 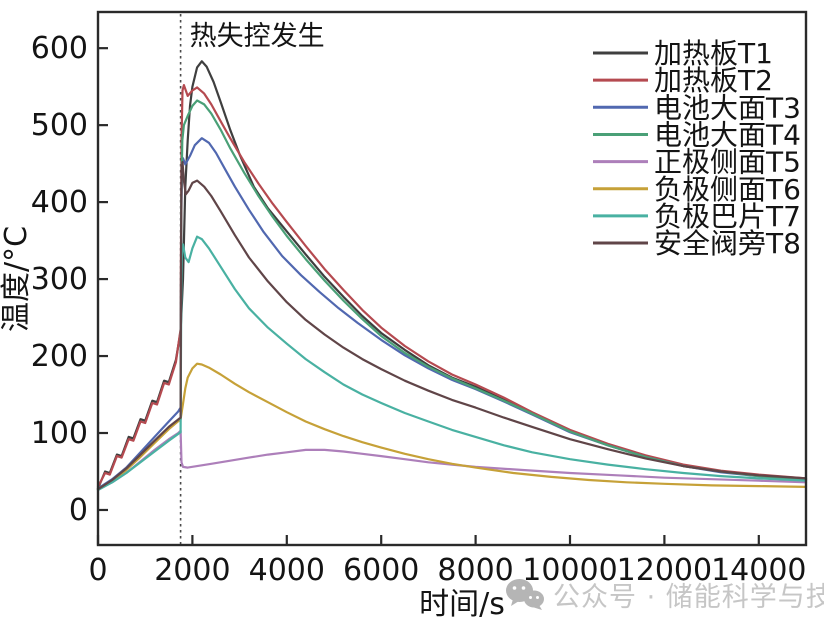 I want to click on legend-label-t4: 电池大面T4, so click(x=727, y=134).